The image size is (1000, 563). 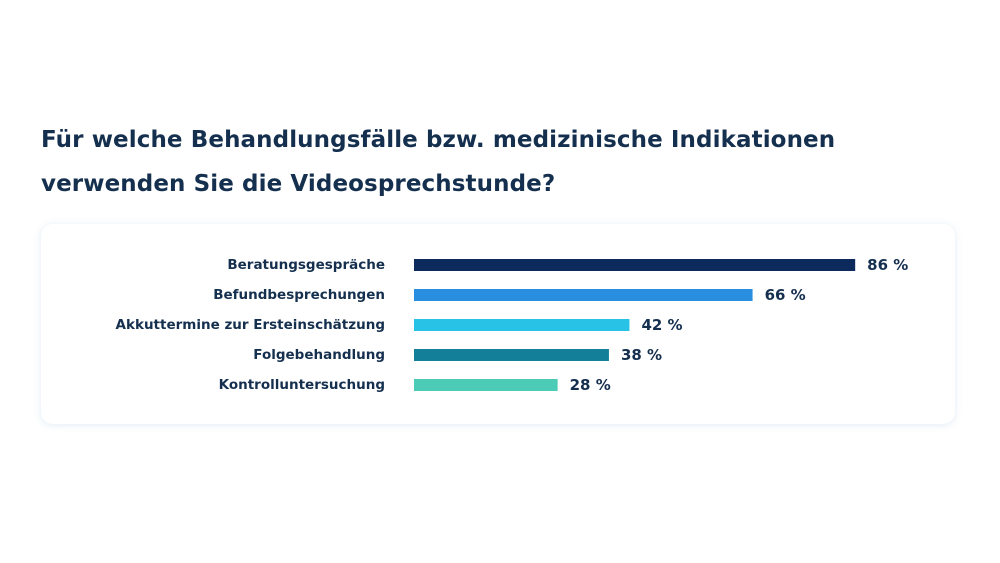 I want to click on category-label: Akkuttermine zur Ersteinschätzung, so click(x=250, y=325).